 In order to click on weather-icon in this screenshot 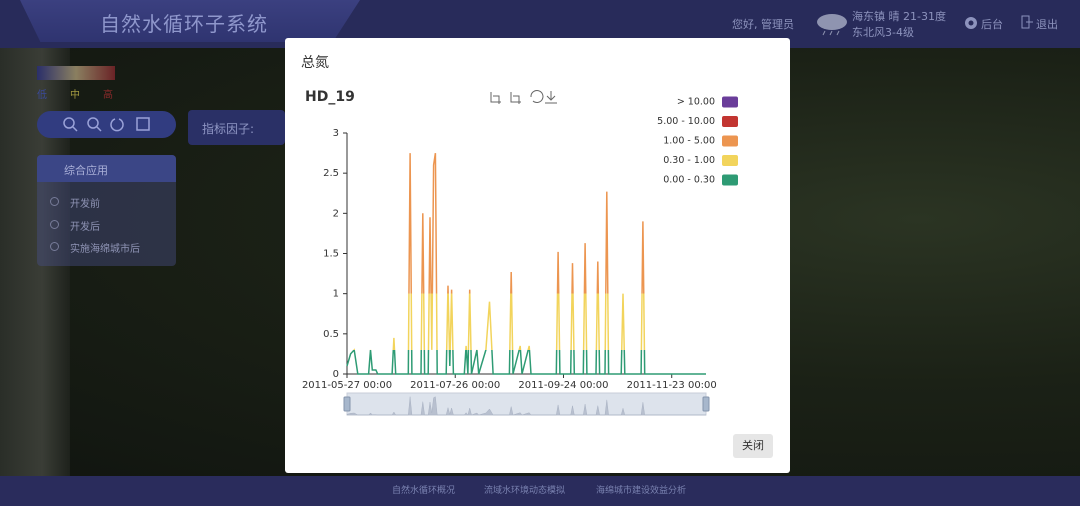, I will do `click(832, 25)`.